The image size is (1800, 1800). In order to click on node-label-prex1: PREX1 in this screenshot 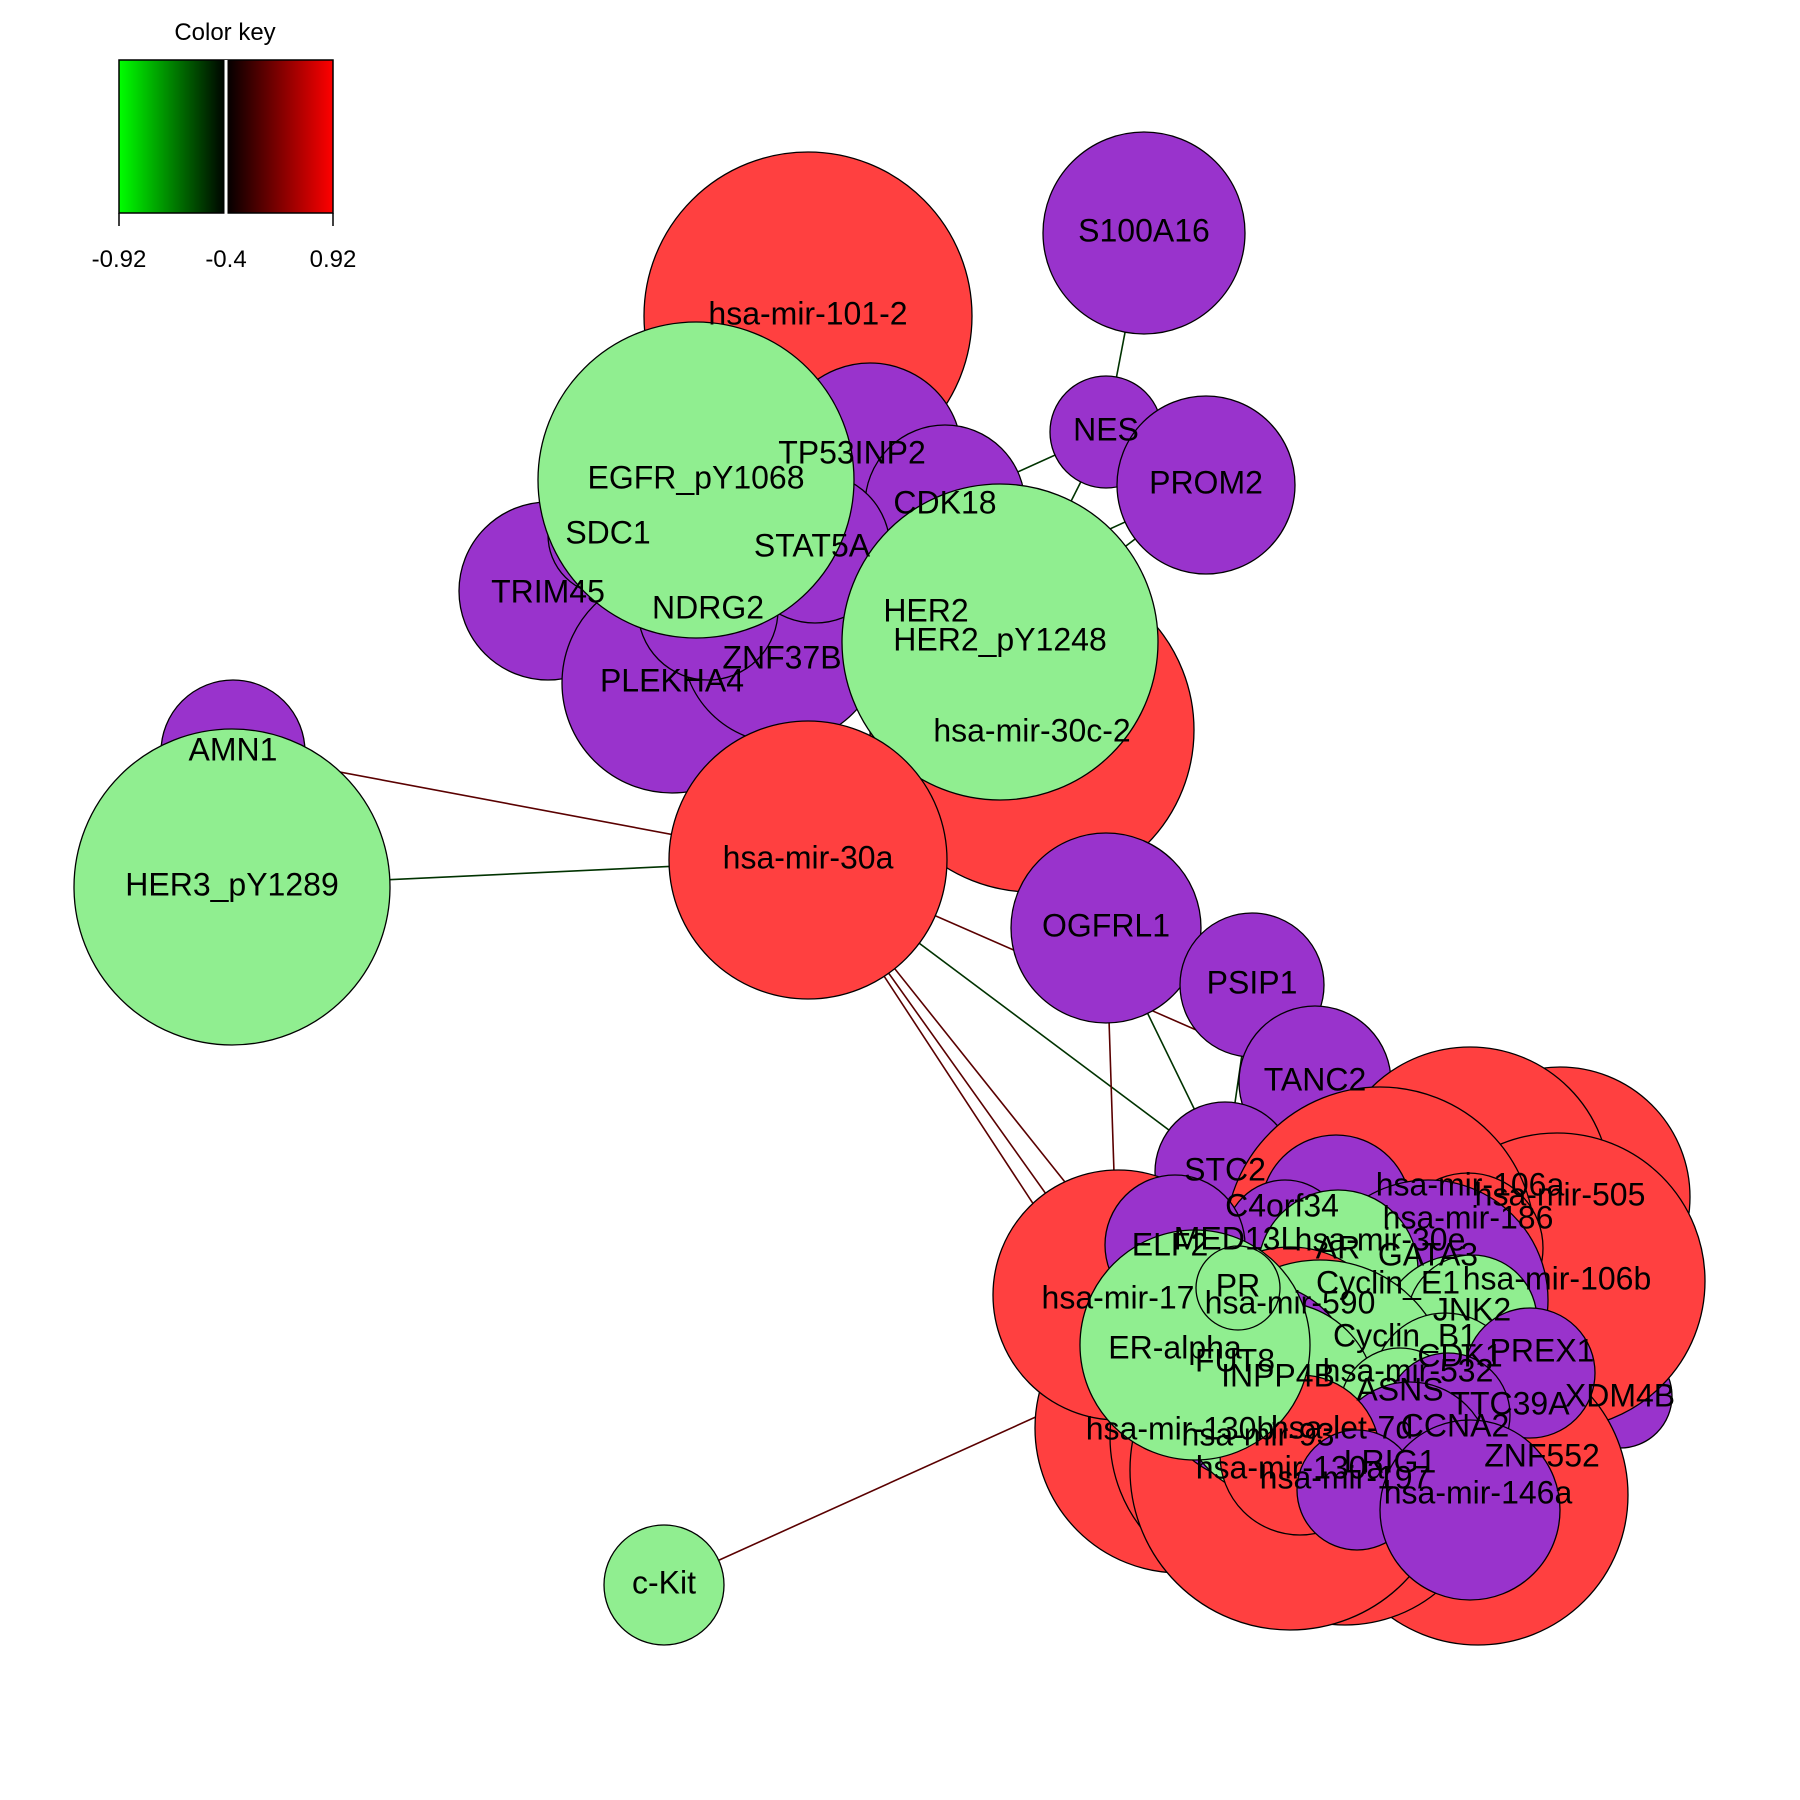, I will do `click(1542, 1350)`.